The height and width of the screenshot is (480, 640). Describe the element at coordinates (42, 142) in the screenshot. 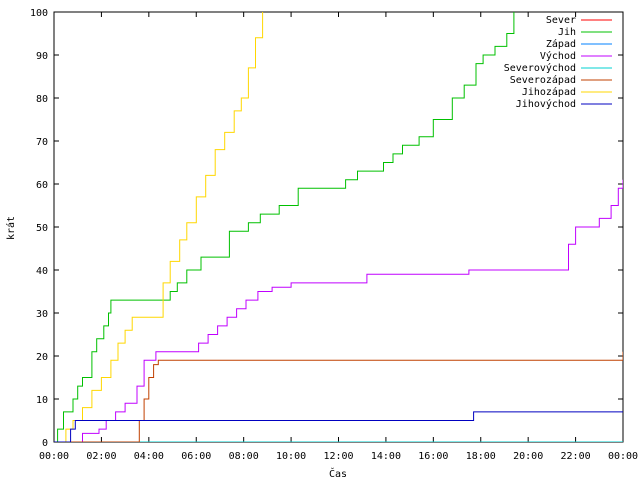

I see `y-tick-label: 70` at that location.